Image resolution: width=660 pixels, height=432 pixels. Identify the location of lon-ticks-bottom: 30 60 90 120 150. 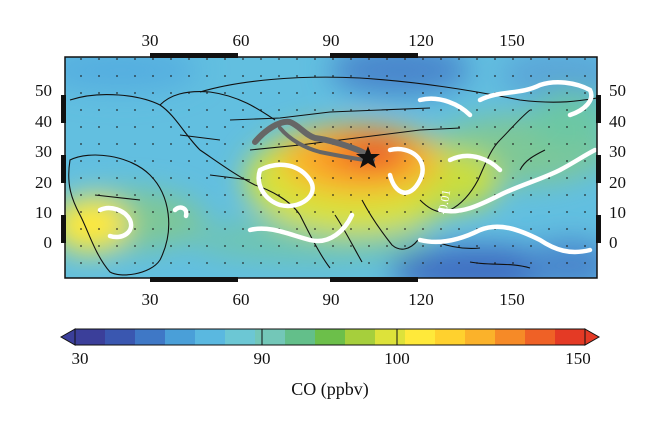
(333, 299).